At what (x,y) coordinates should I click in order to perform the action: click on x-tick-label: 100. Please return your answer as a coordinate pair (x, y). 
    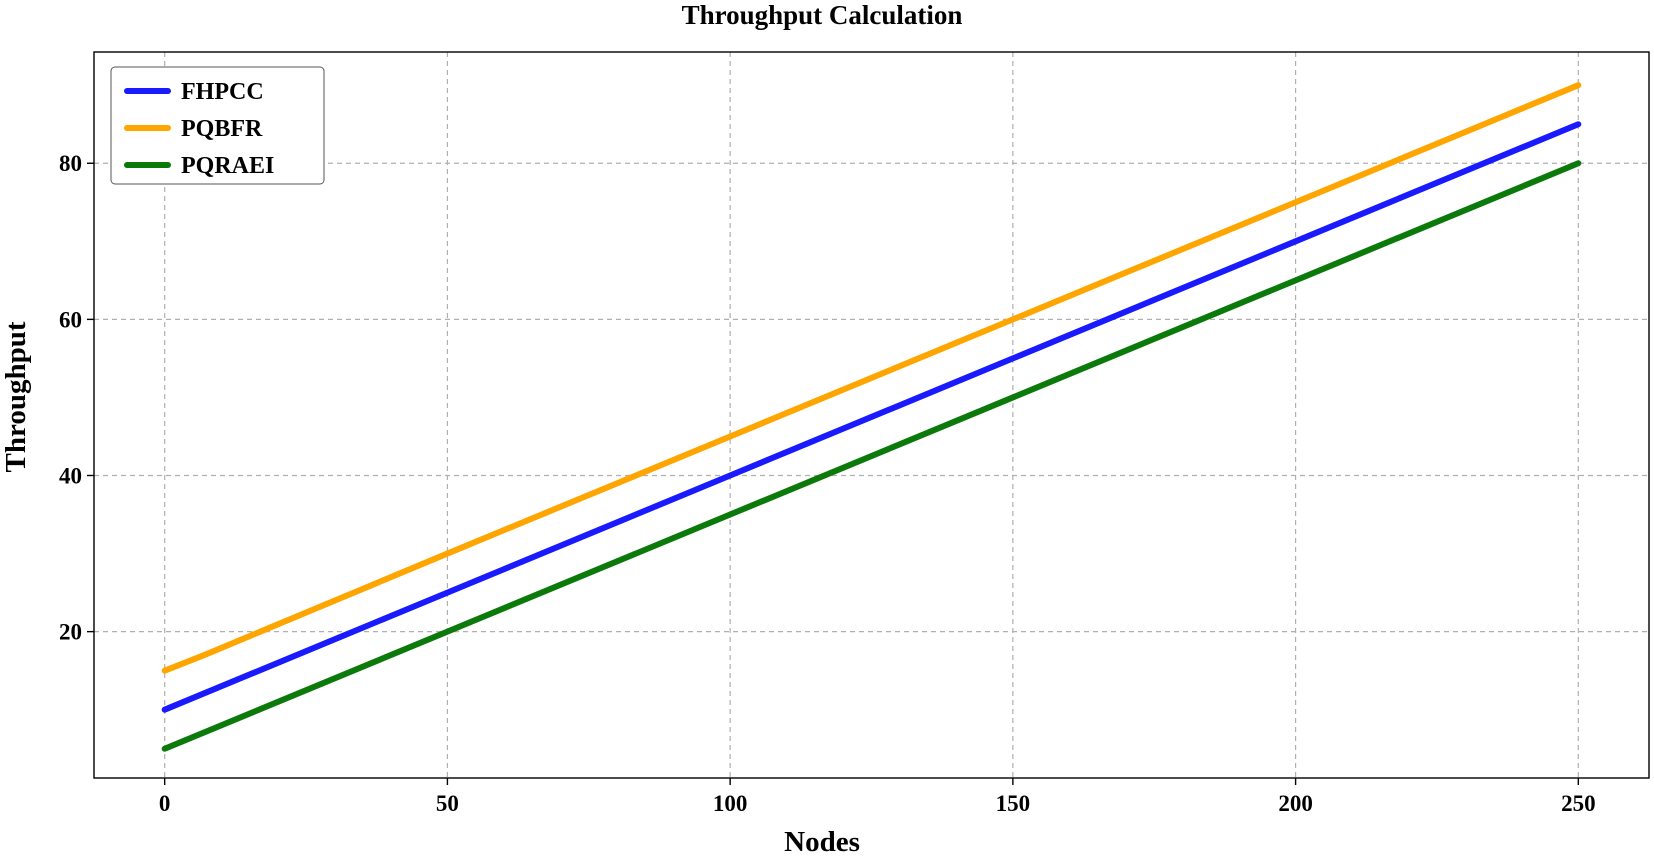
    Looking at the image, I should click on (730, 803).